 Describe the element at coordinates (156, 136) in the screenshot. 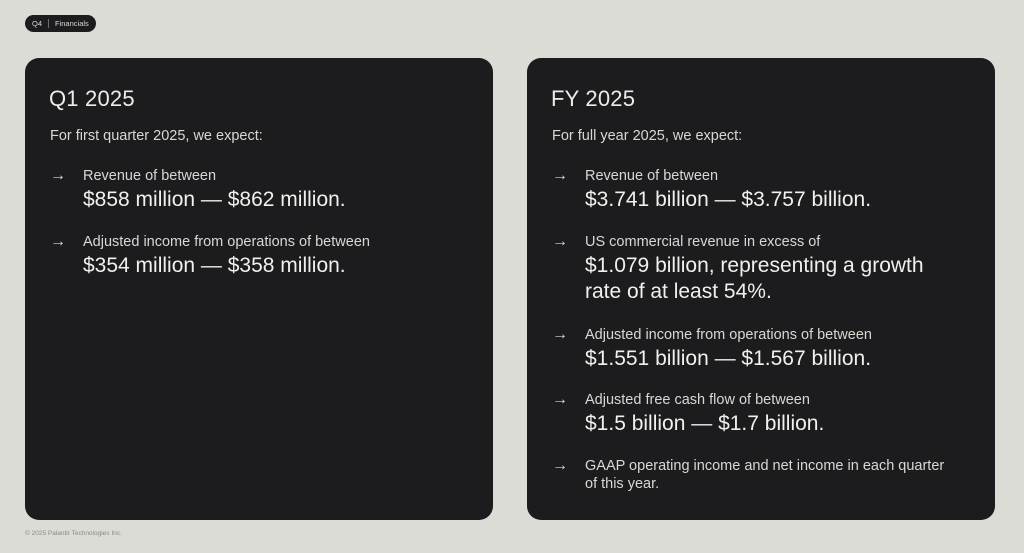

I see `card-intro: For first quarter 2025, we expect:` at that location.